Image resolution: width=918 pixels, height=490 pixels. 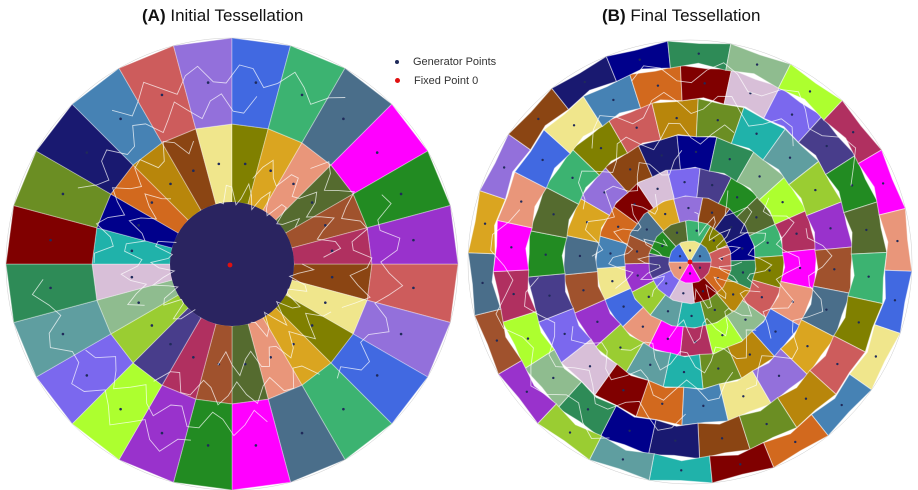 What do you see at coordinates (695, 15) in the screenshot?
I see `panel-b-title-text: Final Tessellation` at bounding box center [695, 15].